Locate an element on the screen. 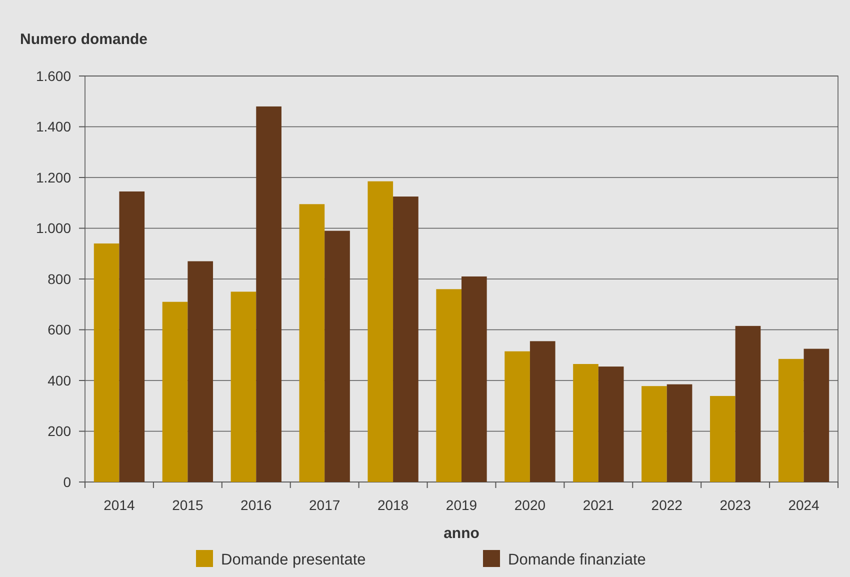  legend-label: Domande presentate is located at coordinates (293, 559).